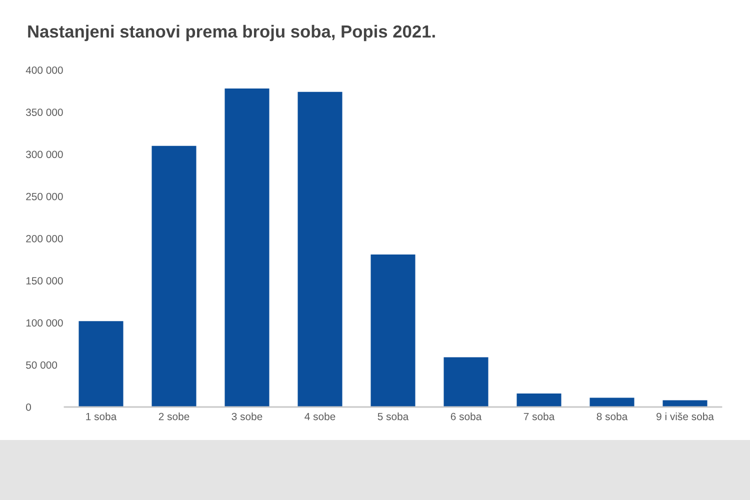 This screenshot has width=750, height=500. Describe the element at coordinates (247, 416) in the screenshot. I see `x-tick-label: 3 sobe` at that location.